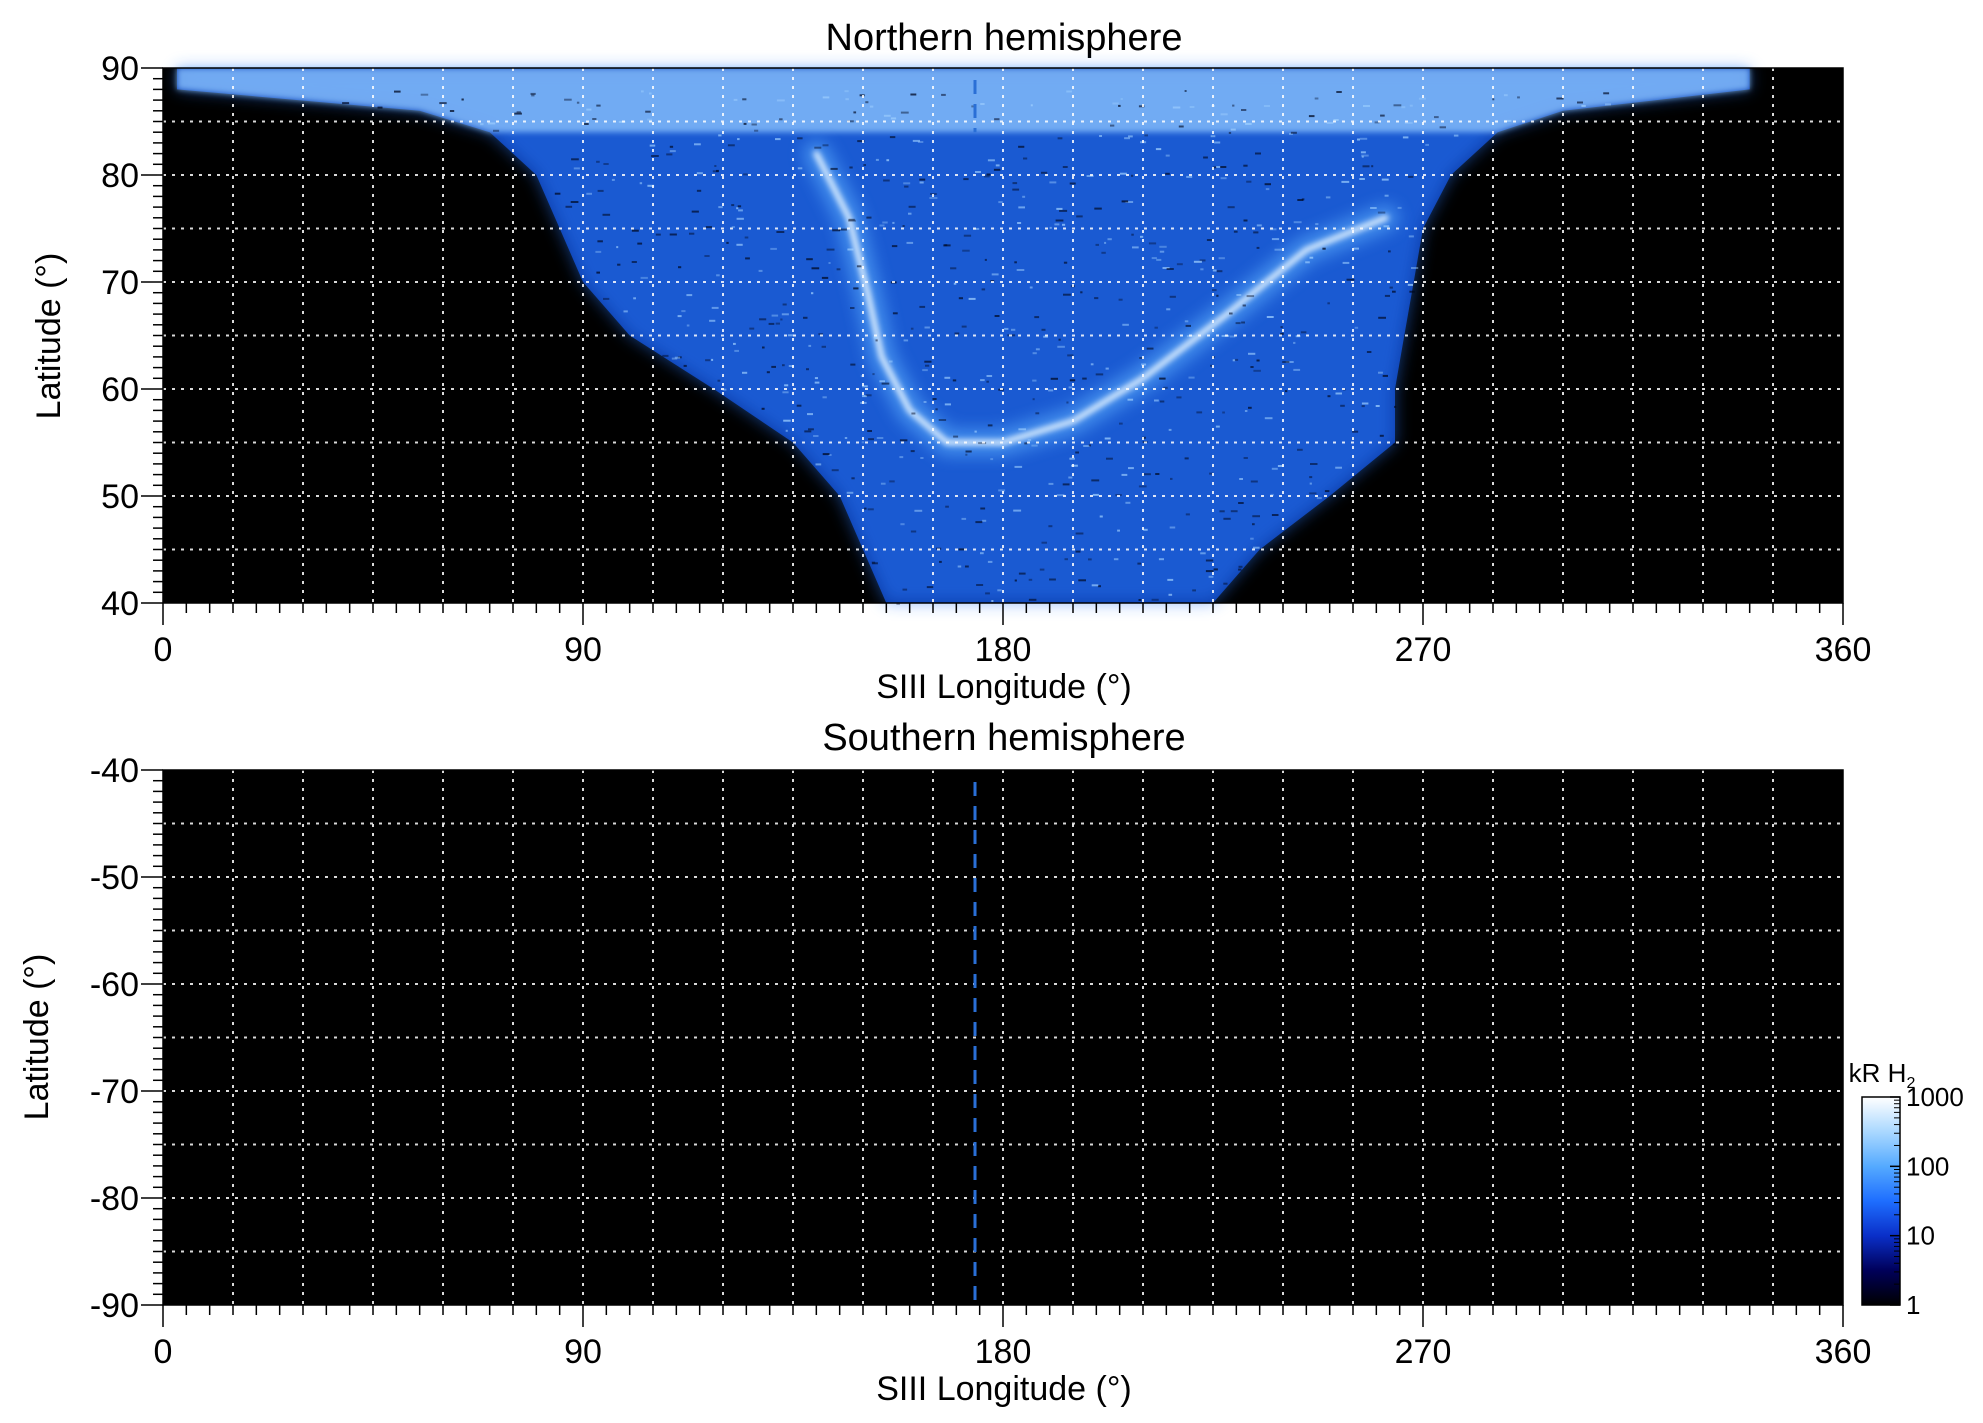 Image resolution: width=1983 pixels, height=1423 pixels. What do you see at coordinates (1012, 1338) in the screenshot?
I see `south-x-ticks: 0 90 180 270 360` at bounding box center [1012, 1338].